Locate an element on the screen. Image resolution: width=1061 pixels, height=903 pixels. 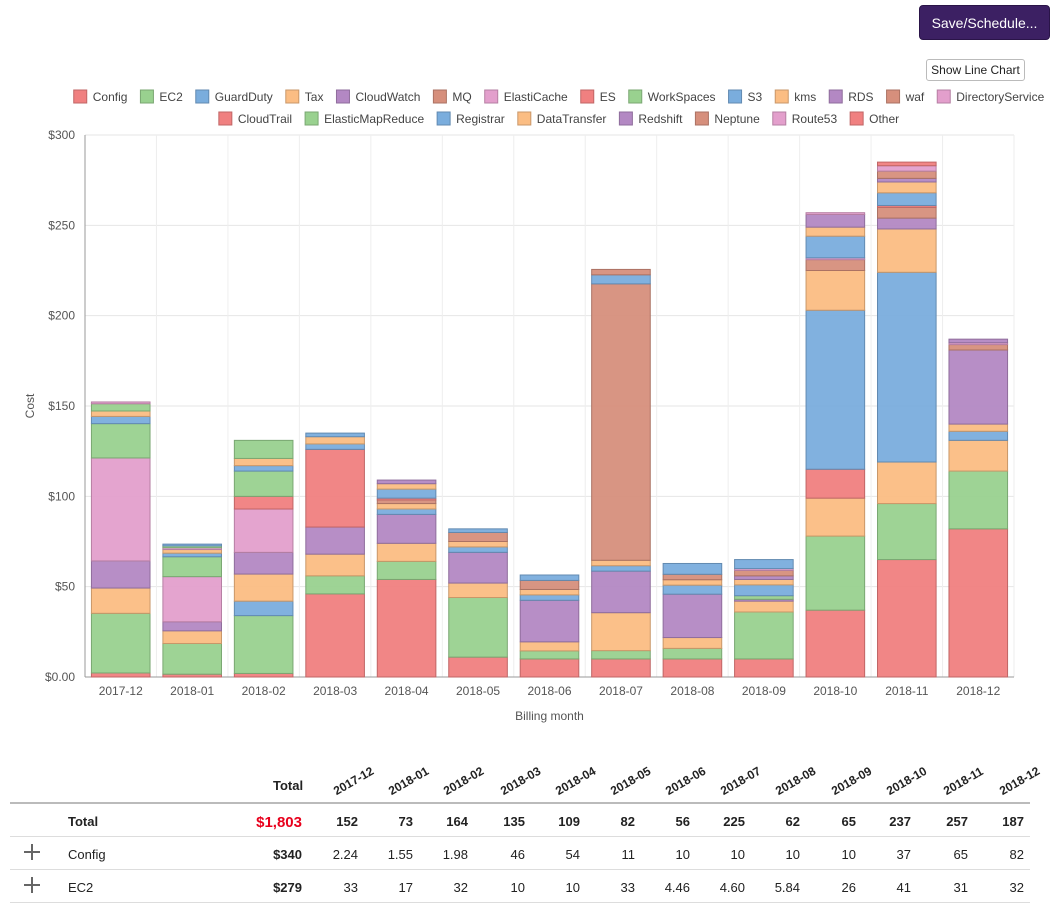
legend-label-elasticmapreduce: ElasticMapReduce is located at coordinates (374, 119).